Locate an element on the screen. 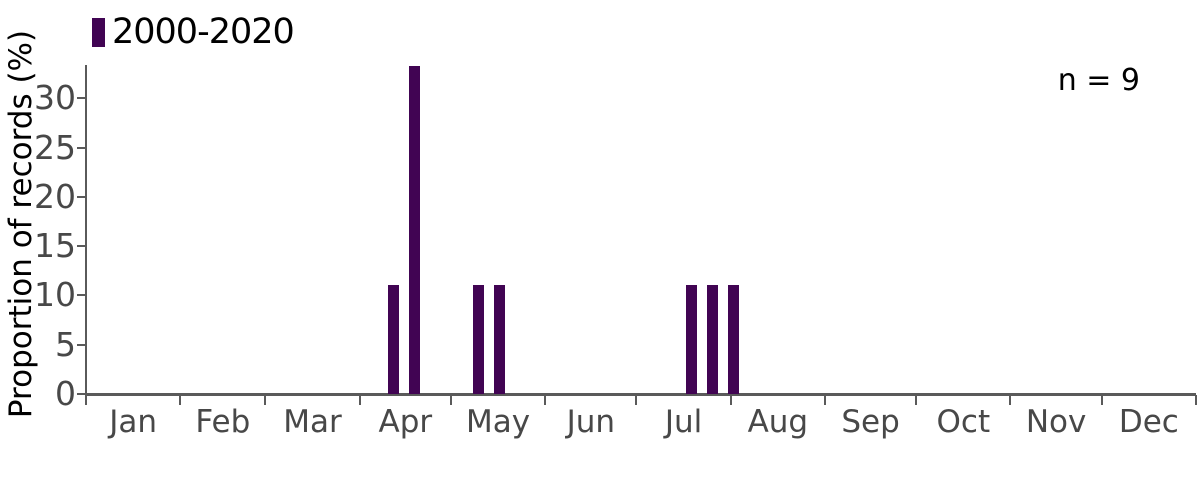  x-axis-month-label: Dec is located at coordinates (1148, 422).